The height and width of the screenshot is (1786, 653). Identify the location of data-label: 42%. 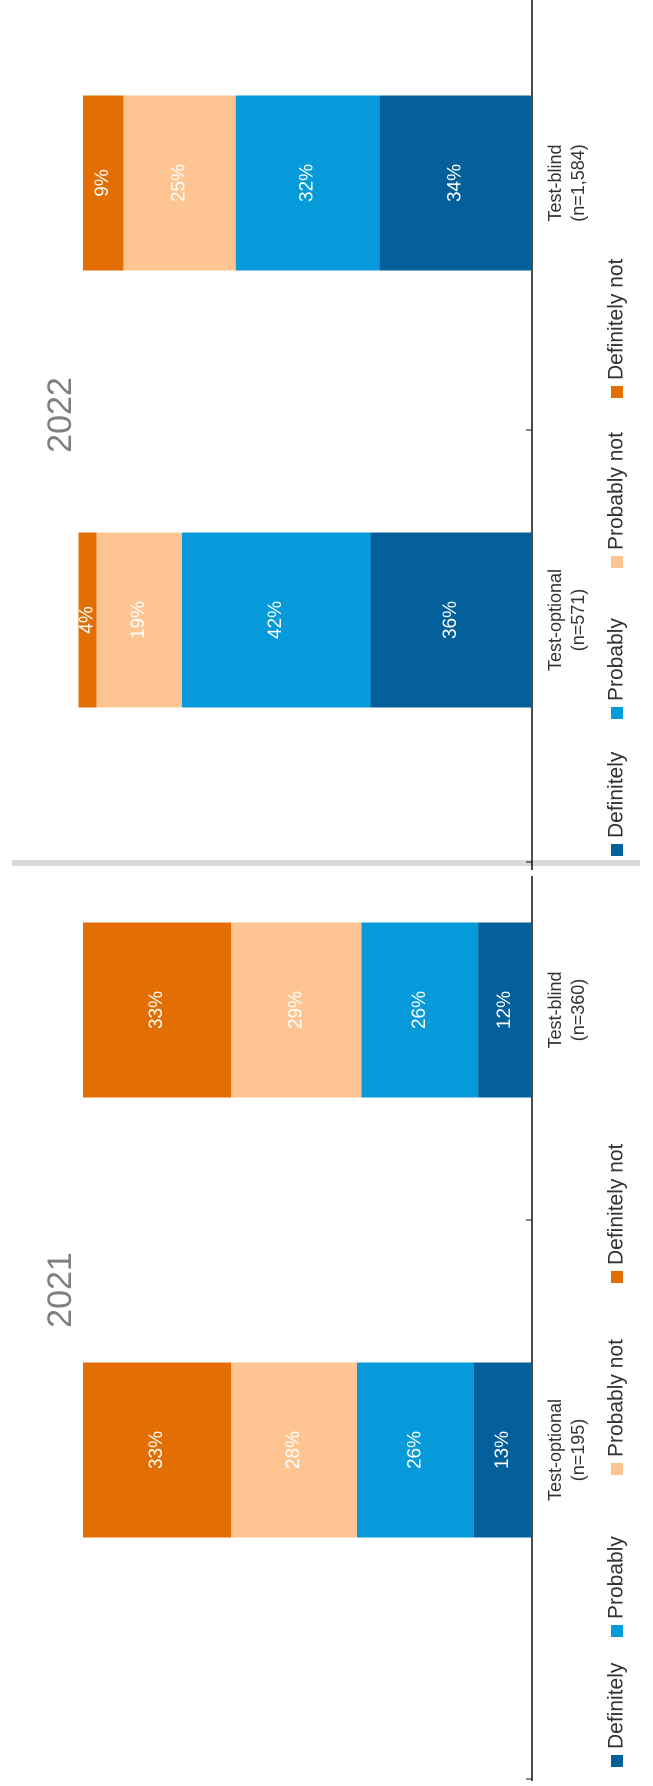
(275, 620).